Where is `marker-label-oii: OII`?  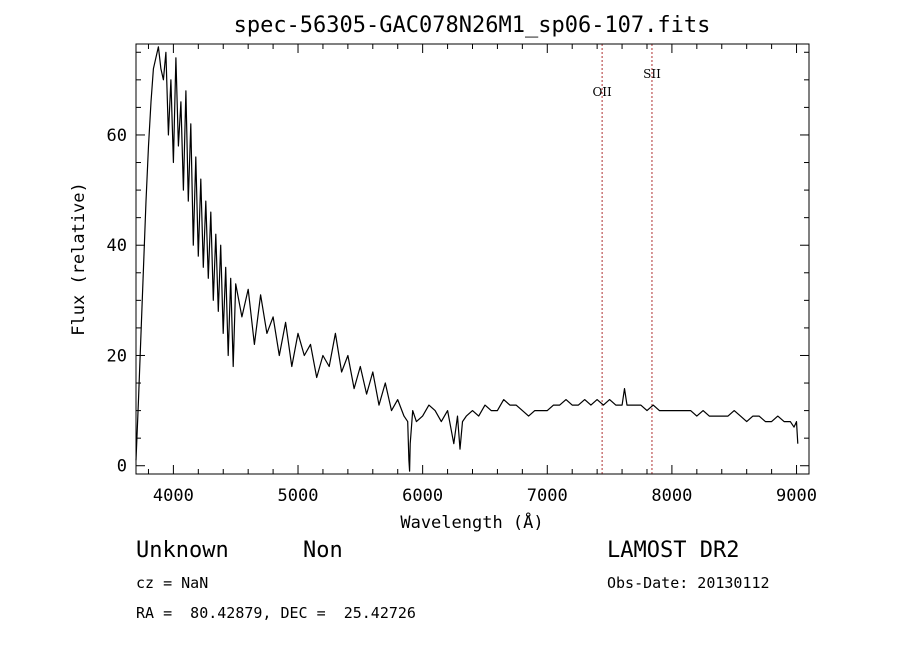 marker-label-oii: OII is located at coordinates (602, 92).